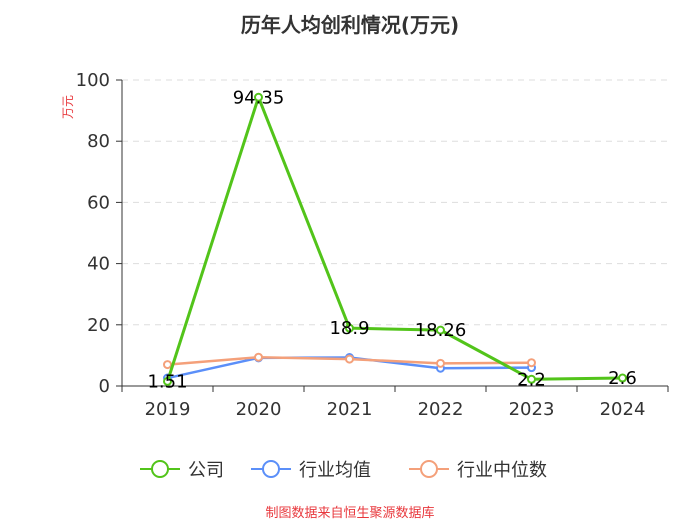 Image resolution: width=700 pixels, height=525 pixels. I want to click on legend: 公司 行业均值 行业中位数, so click(343, 470).